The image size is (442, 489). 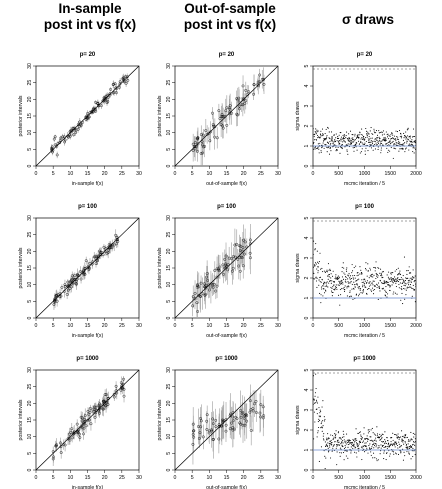 I want to click on plot-area, so click(x=364, y=263).